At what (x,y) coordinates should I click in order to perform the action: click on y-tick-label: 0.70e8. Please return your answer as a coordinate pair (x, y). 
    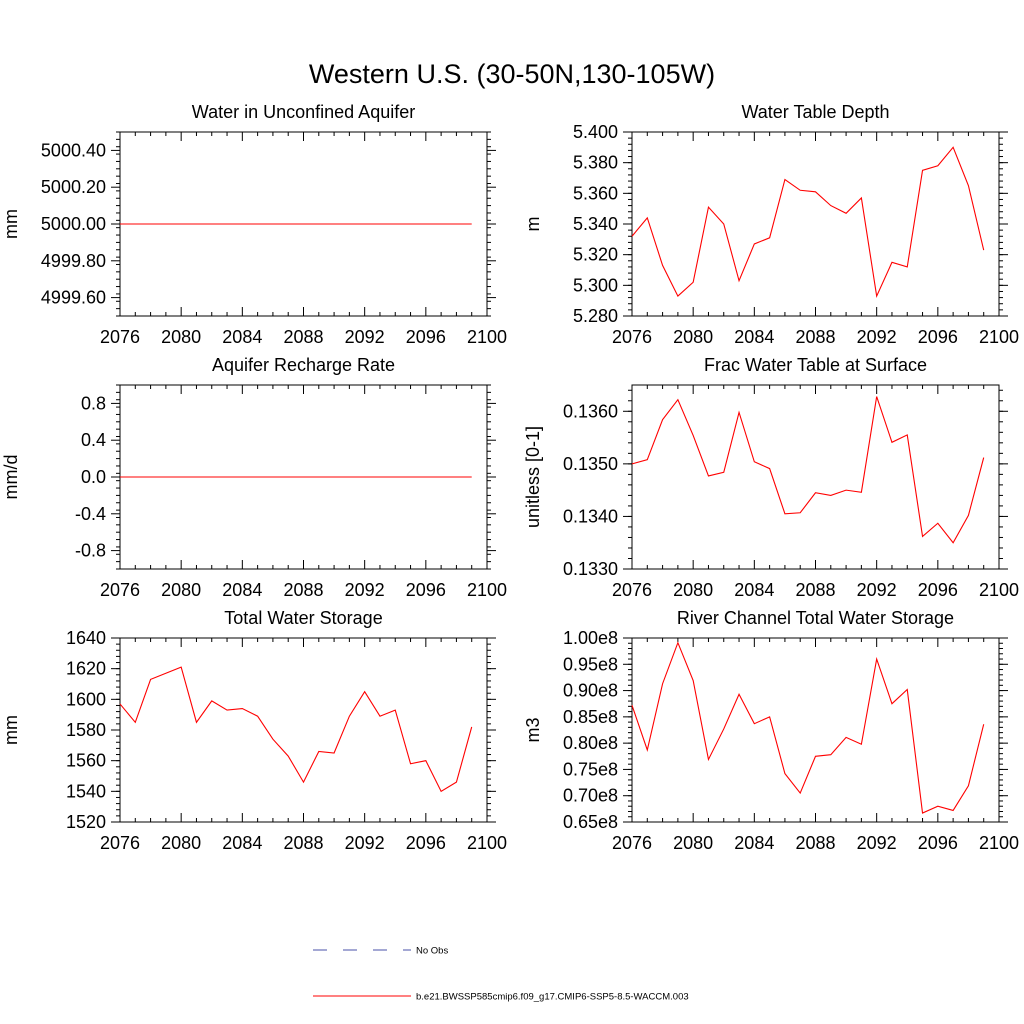
    Looking at the image, I should click on (590, 796).